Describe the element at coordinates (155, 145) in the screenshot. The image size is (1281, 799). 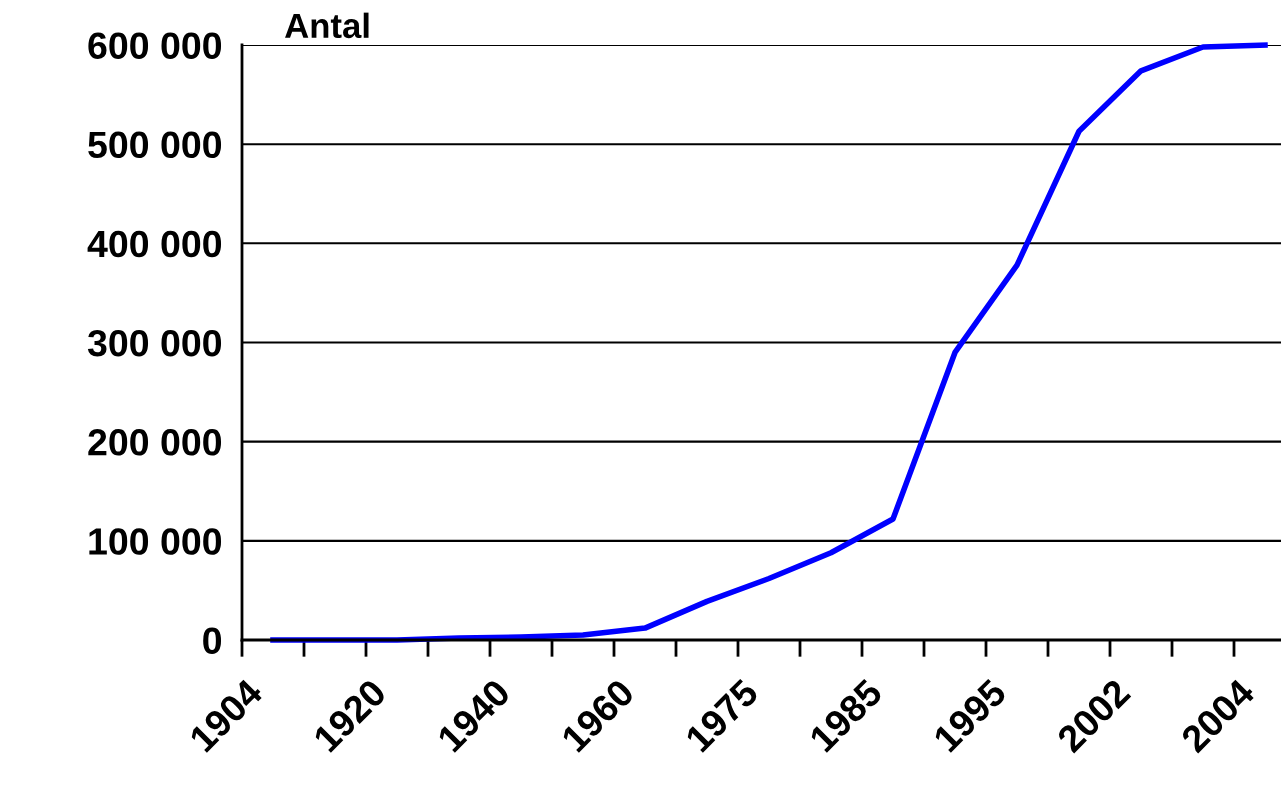
I see `y-tick-label: 500 000` at that location.